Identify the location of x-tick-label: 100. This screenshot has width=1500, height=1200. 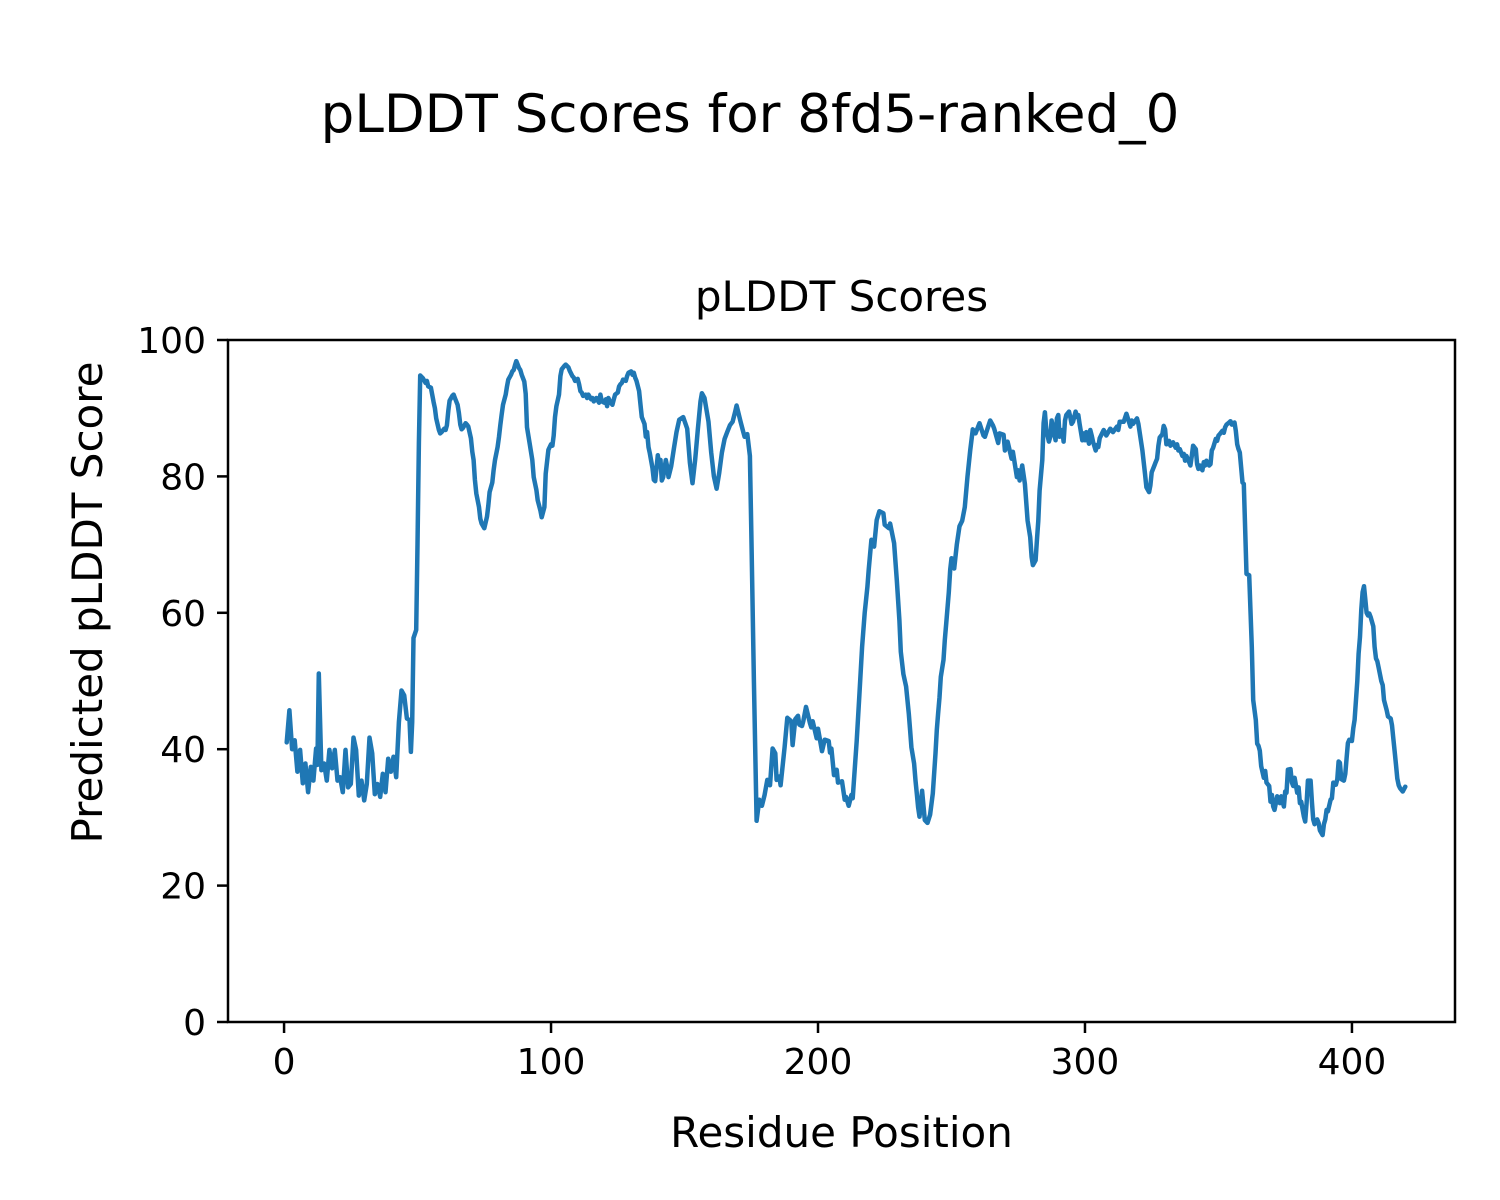
(551, 1062).